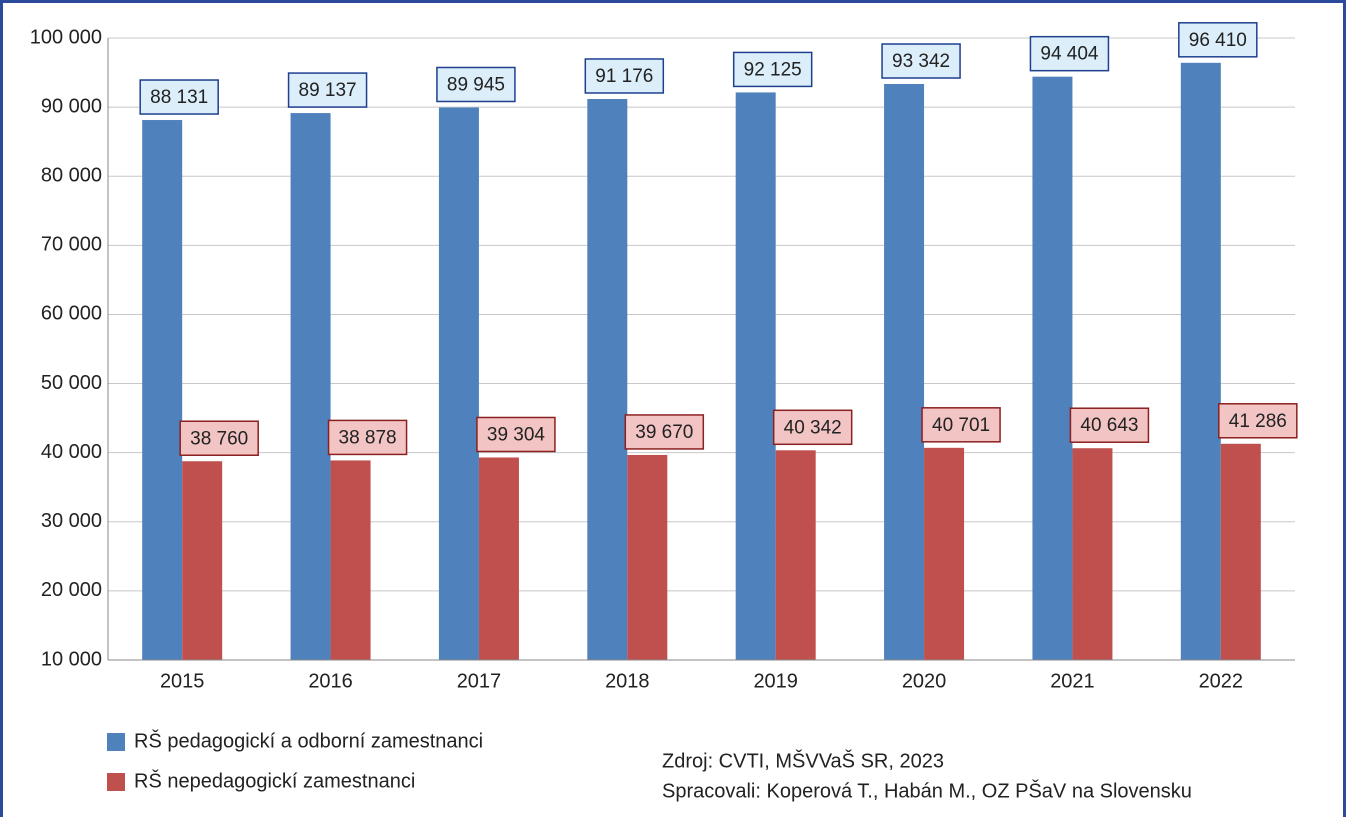 This screenshot has width=1346, height=817. What do you see at coordinates (71, 521) in the screenshot?
I see `y-tick-label: 30 000` at bounding box center [71, 521].